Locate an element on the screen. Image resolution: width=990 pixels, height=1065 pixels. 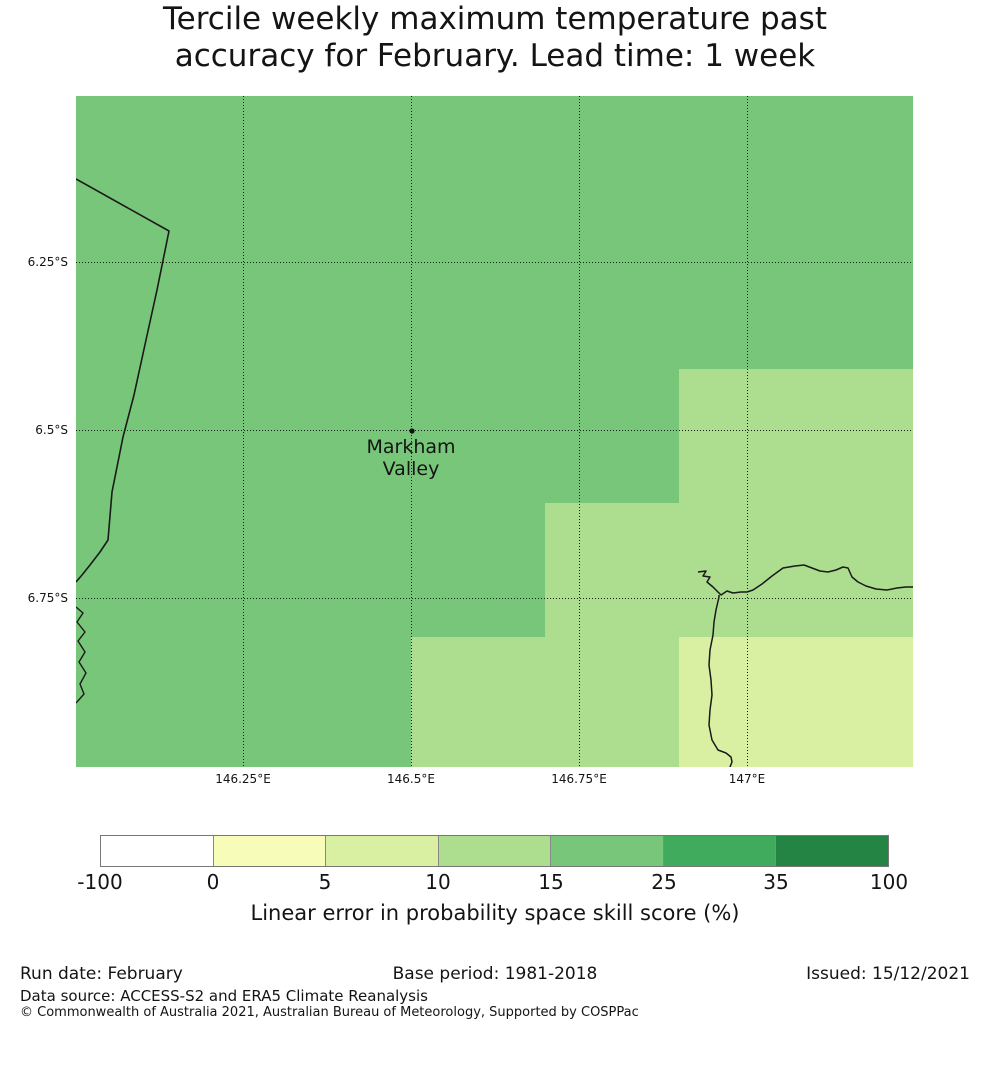
location-label-line-1: Markham is located at coordinates (411, 447).